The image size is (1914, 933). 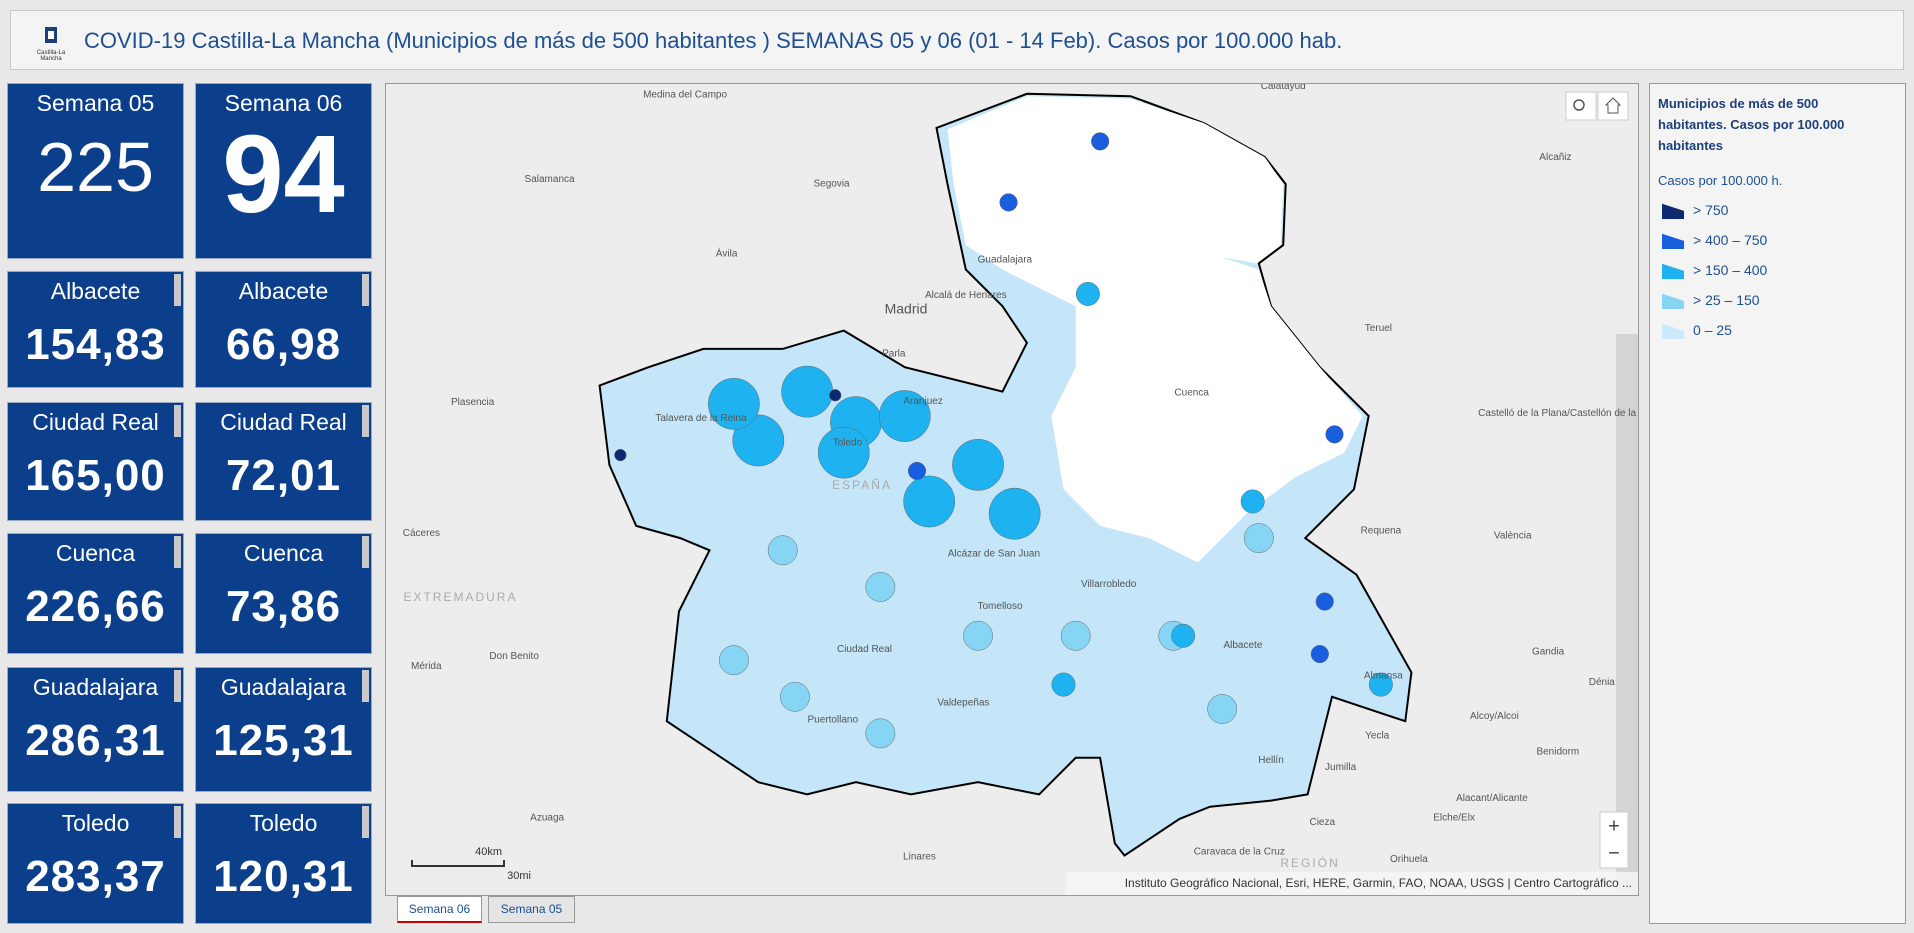 I want to click on tab: Semana 06, so click(x=439, y=909).